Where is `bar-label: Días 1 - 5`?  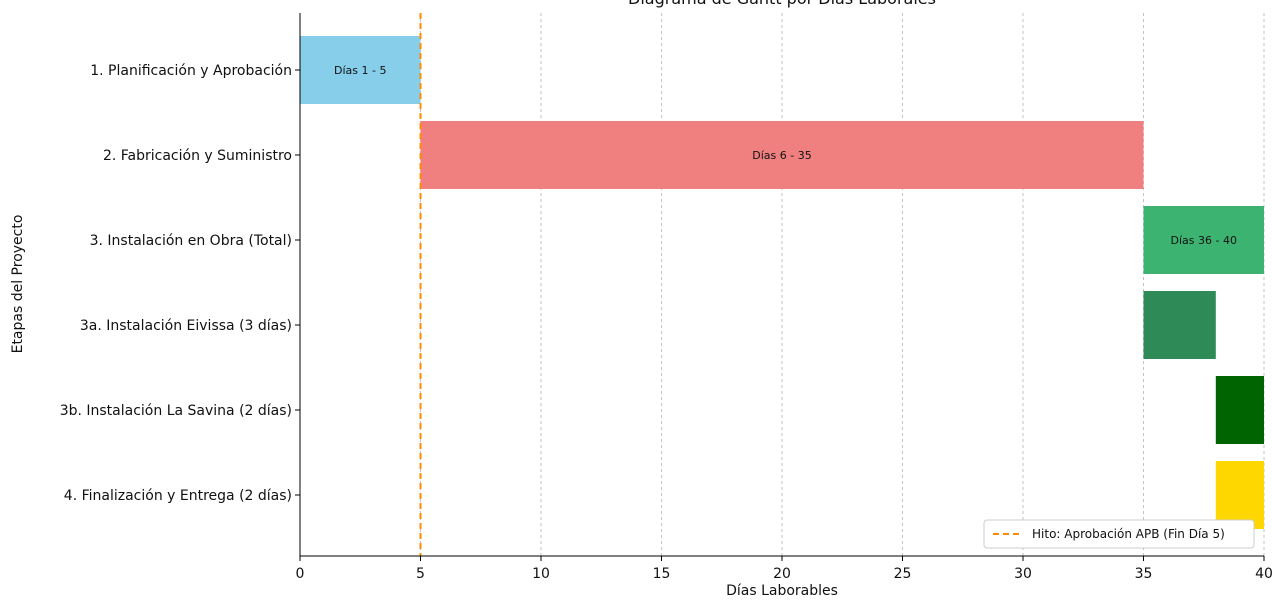
bar-label: Días 1 - 5 is located at coordinates (360, 70).